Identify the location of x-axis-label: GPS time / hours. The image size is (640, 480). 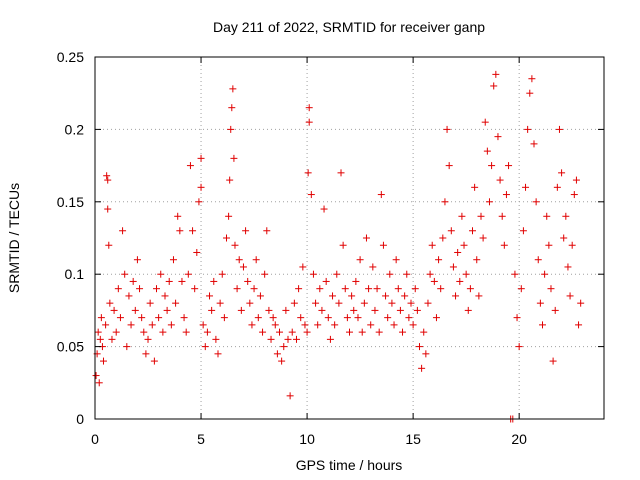
(349, 465).